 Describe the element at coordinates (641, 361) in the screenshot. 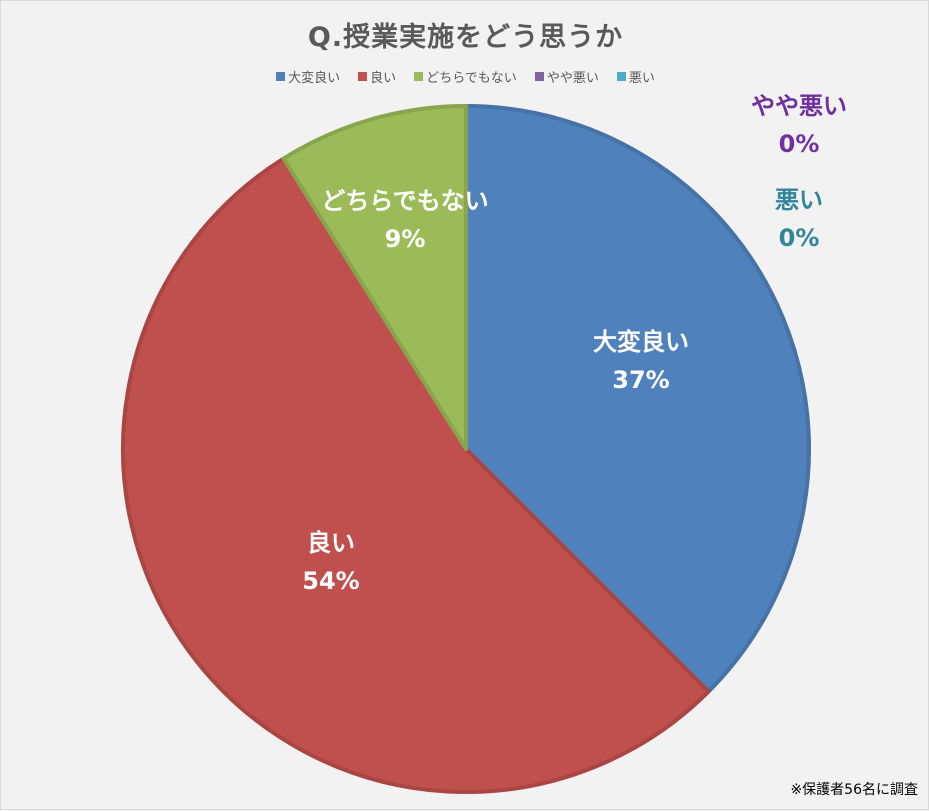

I see `label-very-good: 大変良い 37%` at that location.